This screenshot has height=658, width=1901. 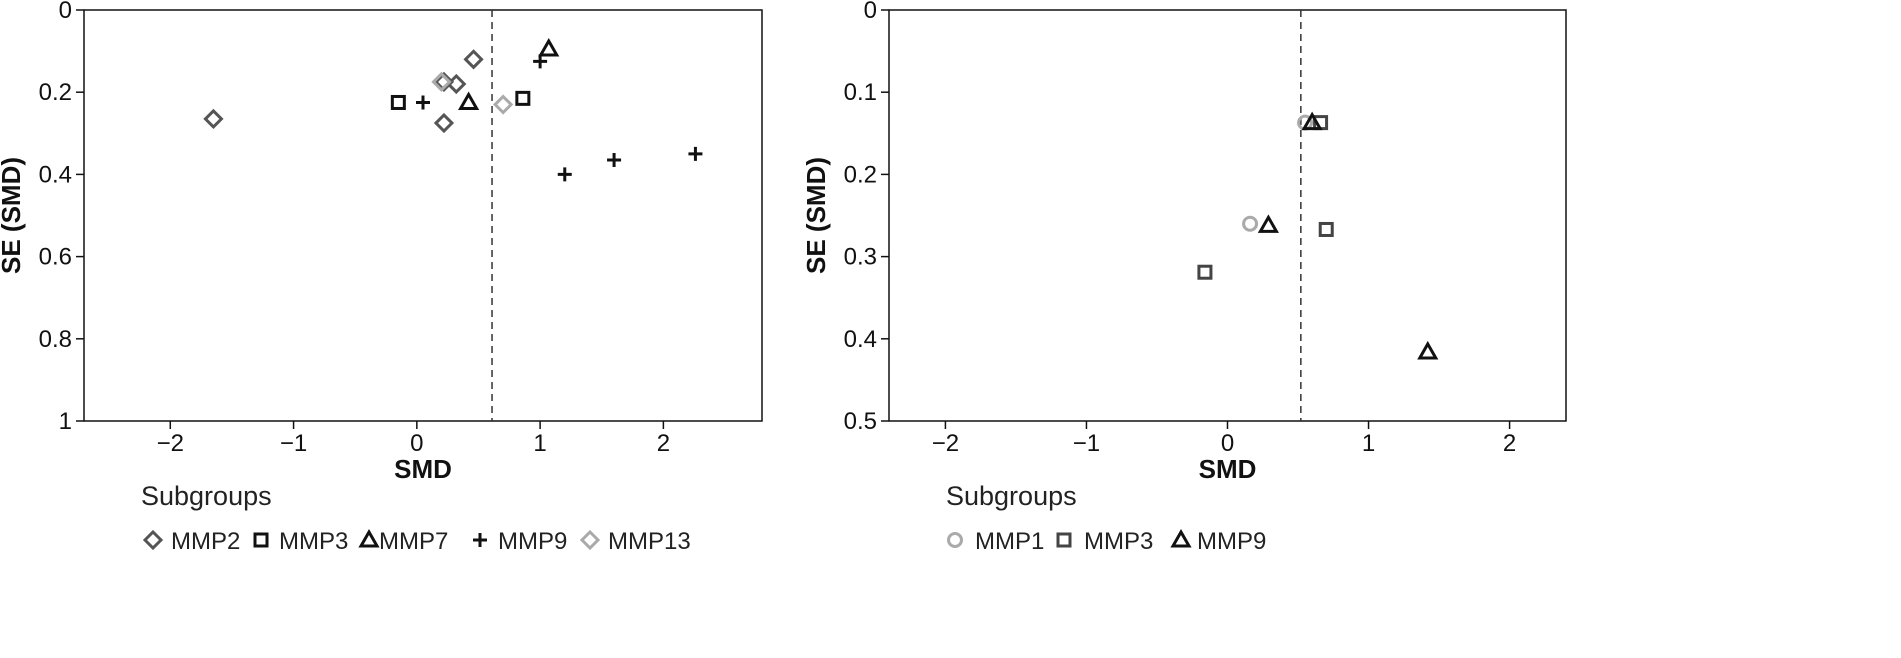 I want to click on legend-item-mmp7: MMP7, so click(x=403, y=541).